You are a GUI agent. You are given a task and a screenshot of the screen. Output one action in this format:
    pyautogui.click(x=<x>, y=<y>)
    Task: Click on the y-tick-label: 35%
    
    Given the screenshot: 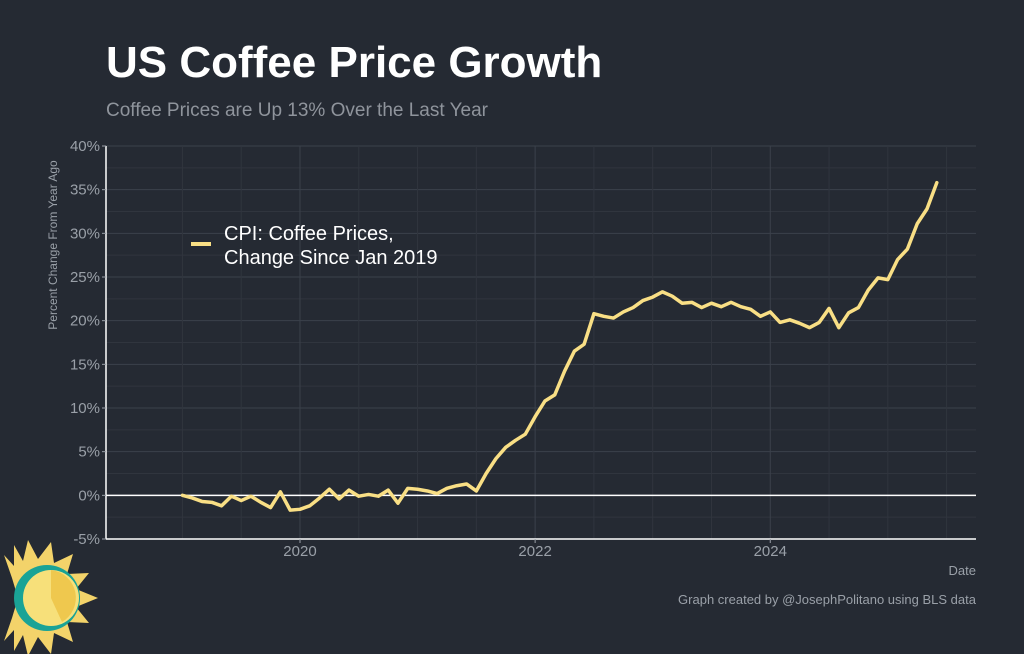 What is the action you would take?
    pyautogui.click(x=85, y=190)
    